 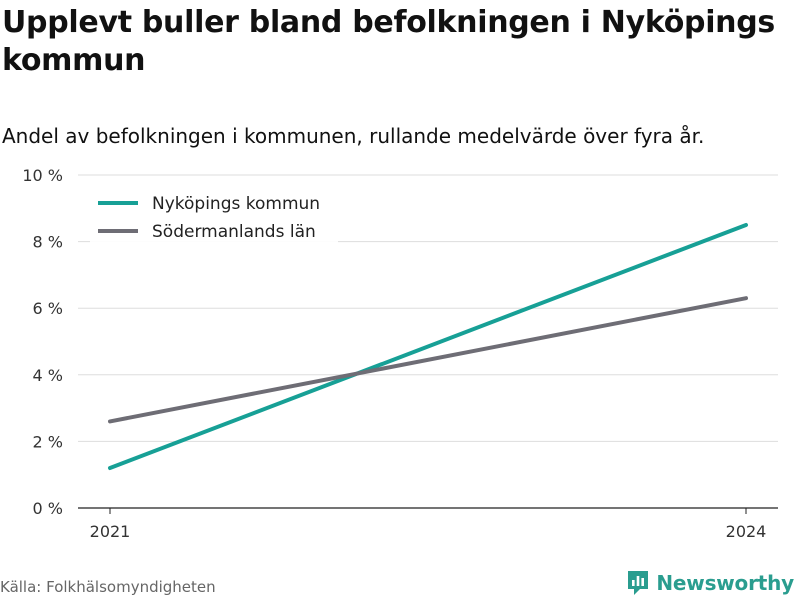 I want to click on y-axis: 0 % 2 % 4 % 6 % 8 % 10 %, so click(x=42, y=342).